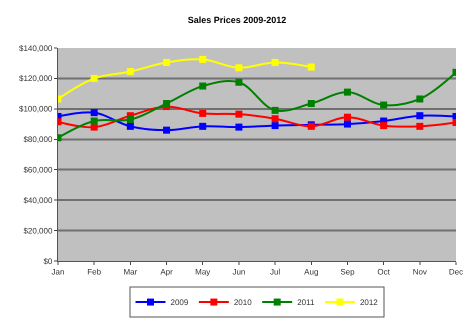 The image size is (474, 330). What do you see at coordinates (237, 19) in the screenshot?
I see `chart-title: Sales Prices 2009-2012` at bounding box center [237, 19].